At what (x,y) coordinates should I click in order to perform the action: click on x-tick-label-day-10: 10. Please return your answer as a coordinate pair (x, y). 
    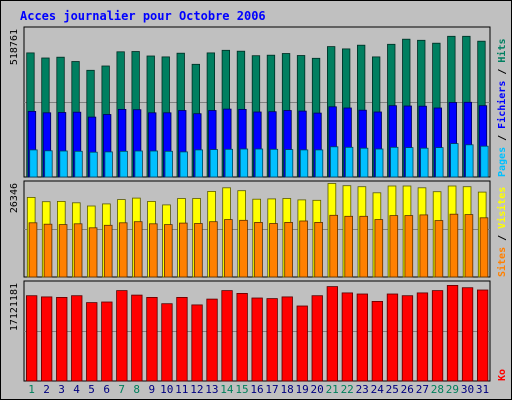
    Looking at the image, I should click on (166, 389).